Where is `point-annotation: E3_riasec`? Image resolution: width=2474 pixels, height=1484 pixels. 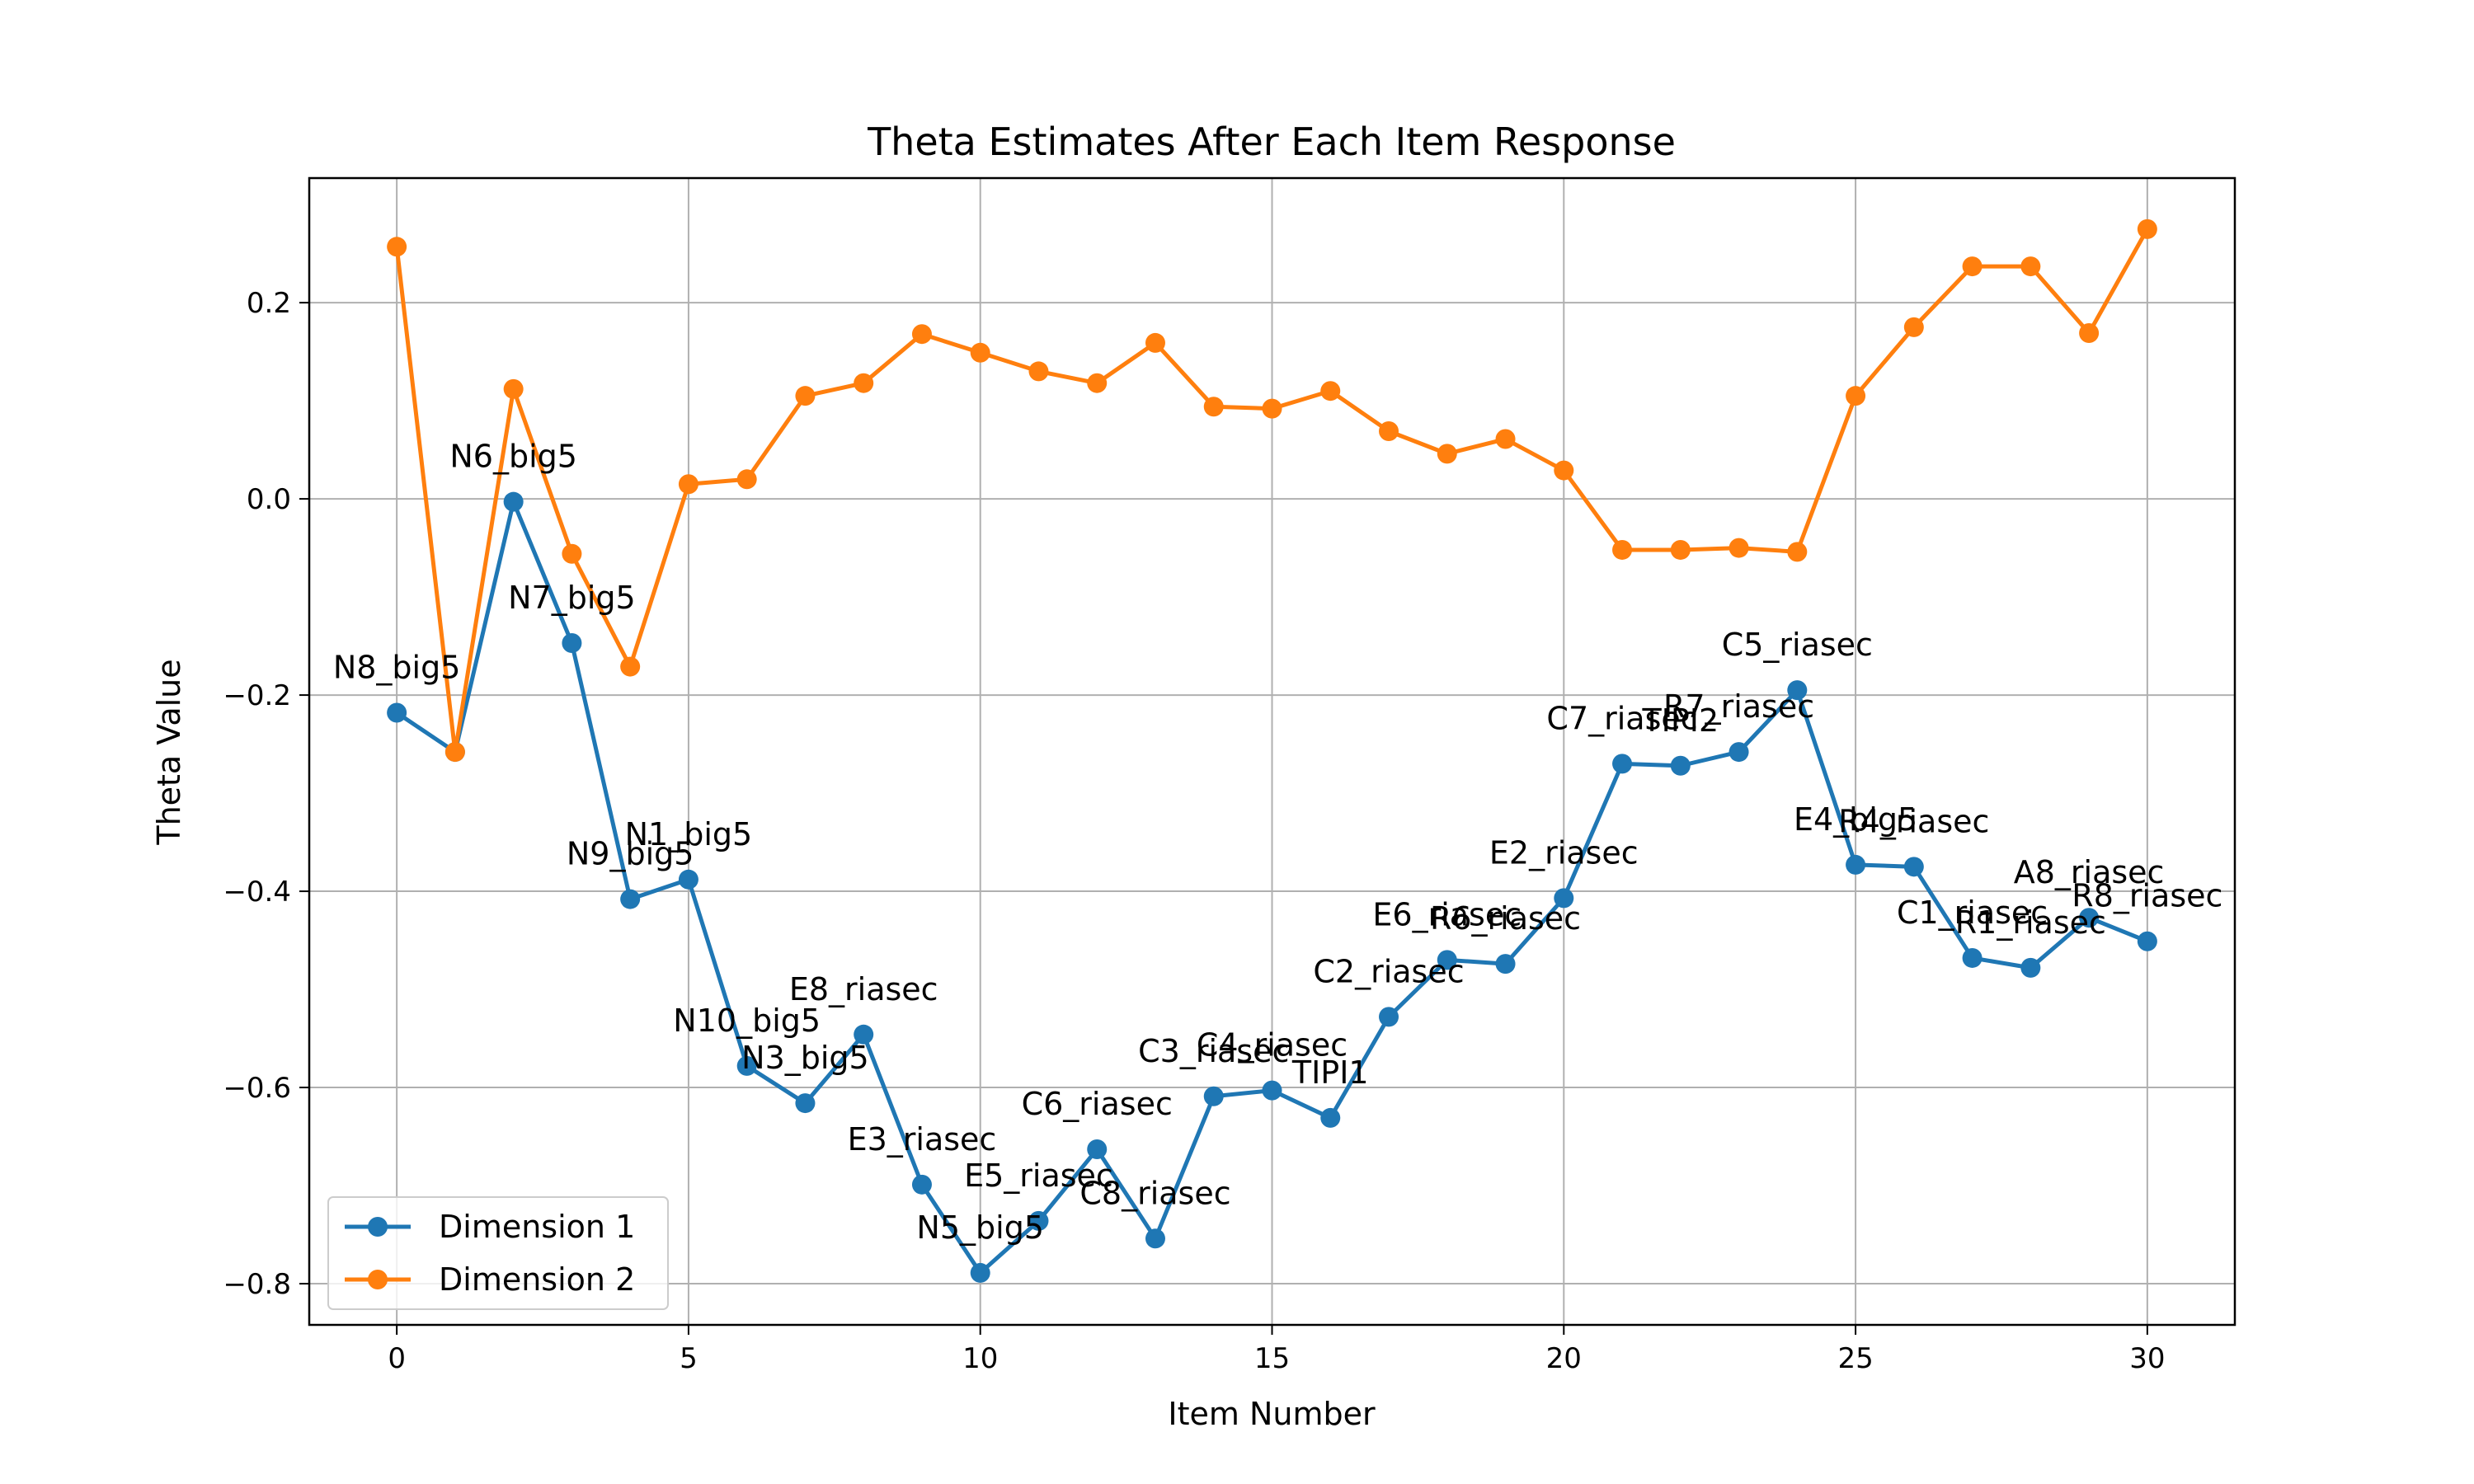
point-annotation: E3_riasec is located at coordinates (922, 1139).